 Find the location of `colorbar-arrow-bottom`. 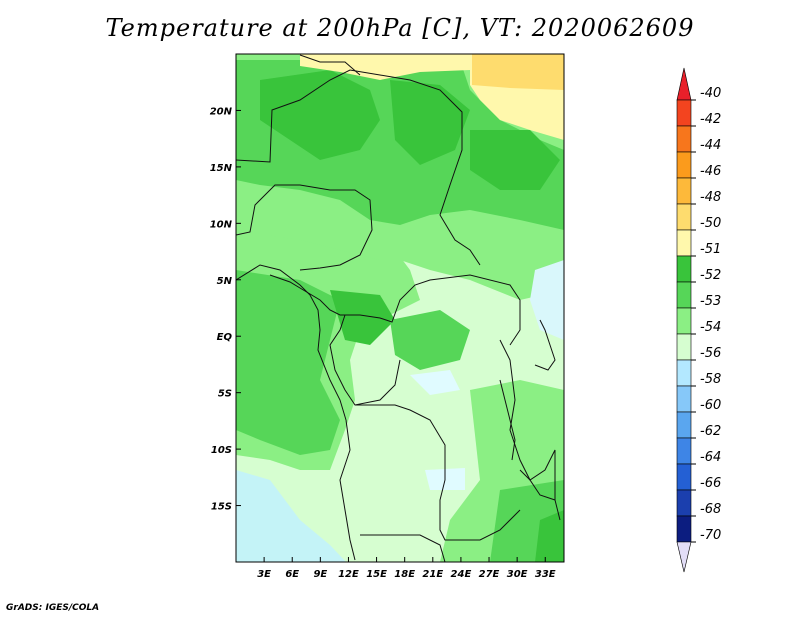

colorbar-arrow-bottom is located at coordinates (684, 557).